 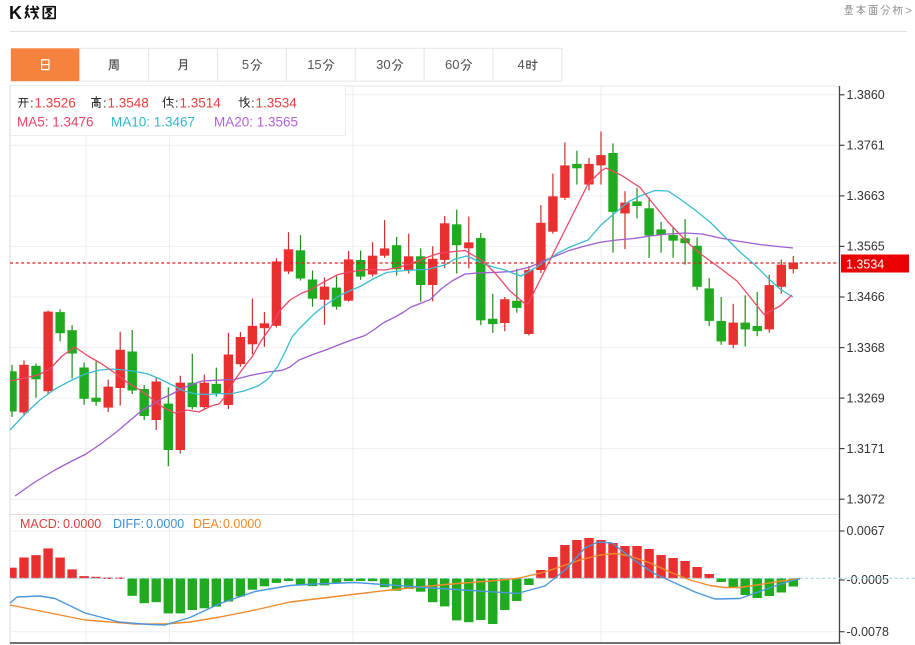 What do you see at coordinates (452, 64) in the screenshot?
I see `svg-text: 60` at bounding box center [452, 64].